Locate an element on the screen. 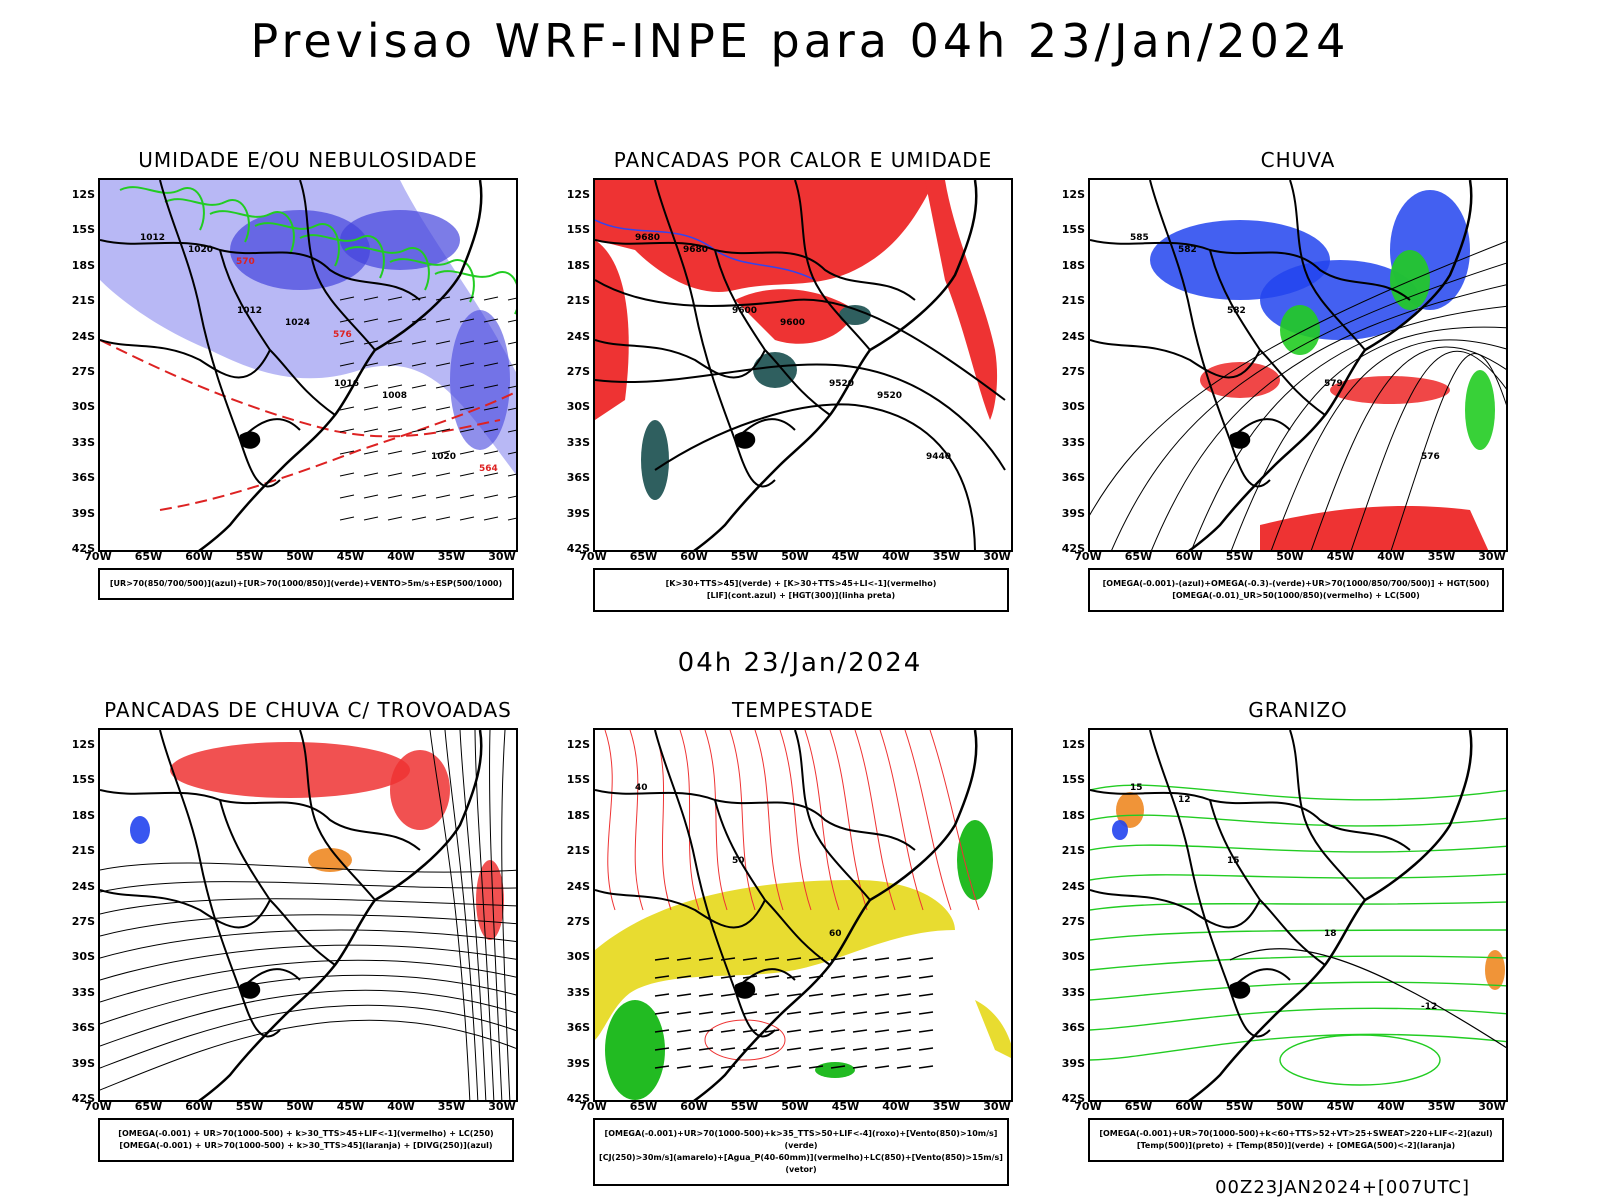 This screenshot has height=1200, width=1600. longitude-label: 40W is located at coordinates (401, 556).